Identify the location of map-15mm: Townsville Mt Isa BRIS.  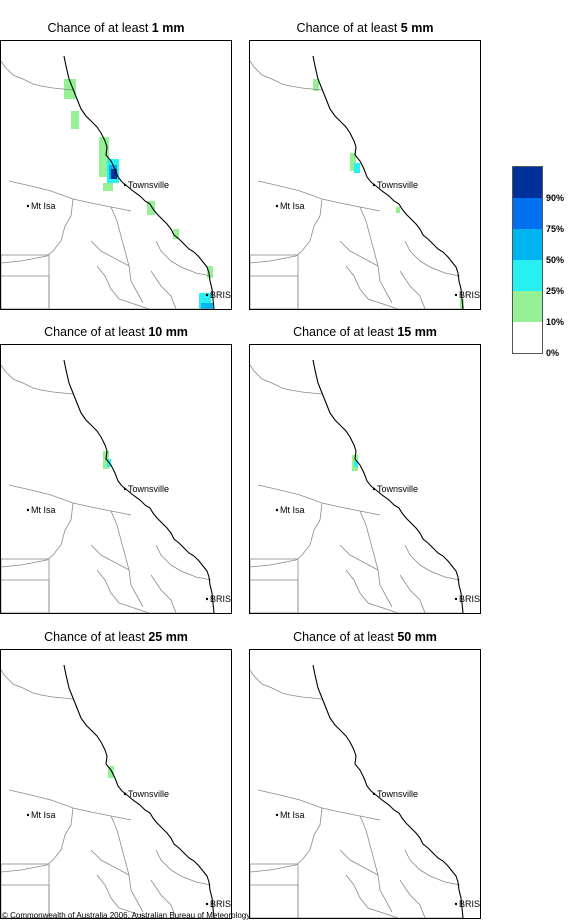
(365, 479).